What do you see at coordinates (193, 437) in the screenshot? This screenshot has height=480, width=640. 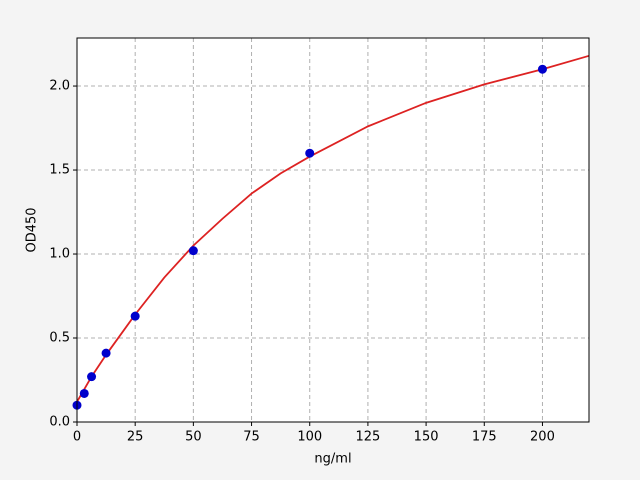 I see `x-tick-label: 50` at bounding box center [193, 437].